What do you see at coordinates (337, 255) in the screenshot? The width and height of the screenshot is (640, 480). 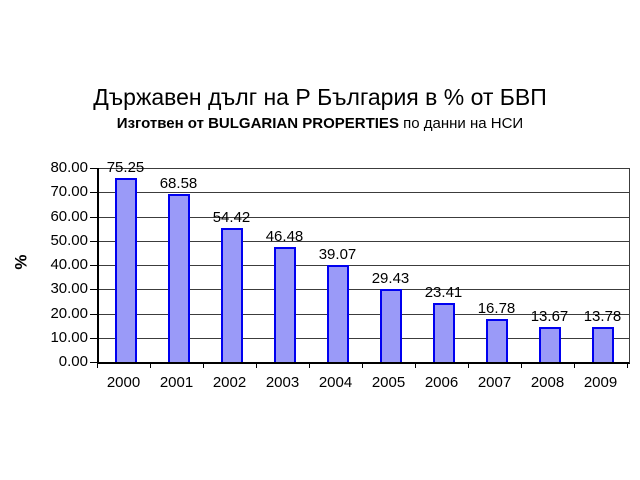 I see `bar-value-label: 39.07` at bounding box center [337, 255].